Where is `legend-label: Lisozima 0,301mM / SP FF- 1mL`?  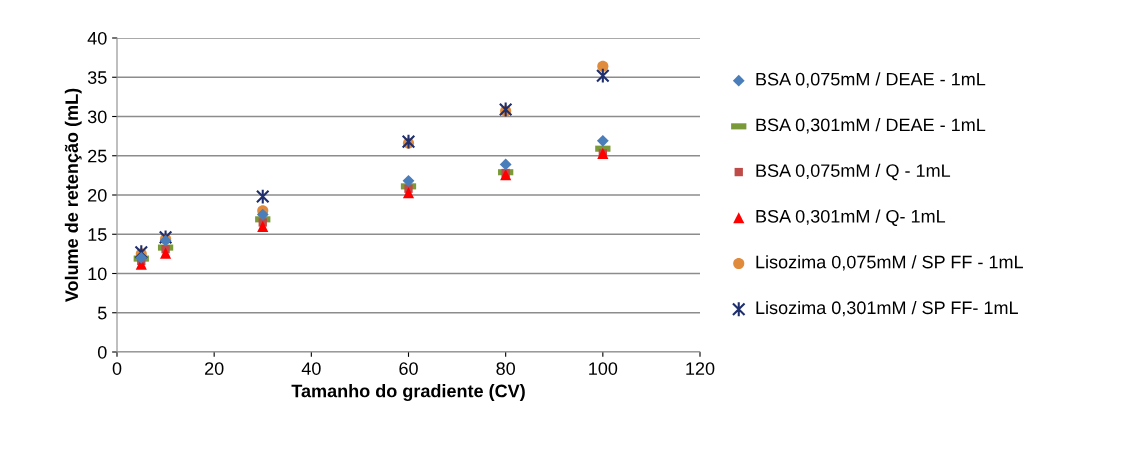 legend-label: Lisozima 0,301mM / SP FF- 1mL is located at coordinates (887, 308).